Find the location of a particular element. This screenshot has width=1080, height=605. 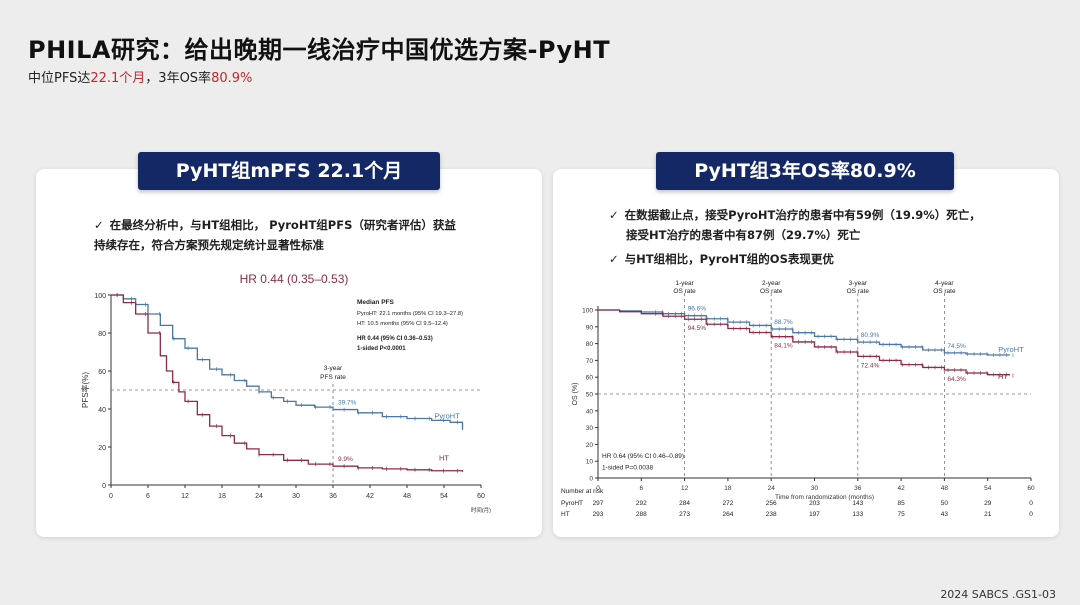

three-year-label: PFS rate is located at coordinates (333, 377).